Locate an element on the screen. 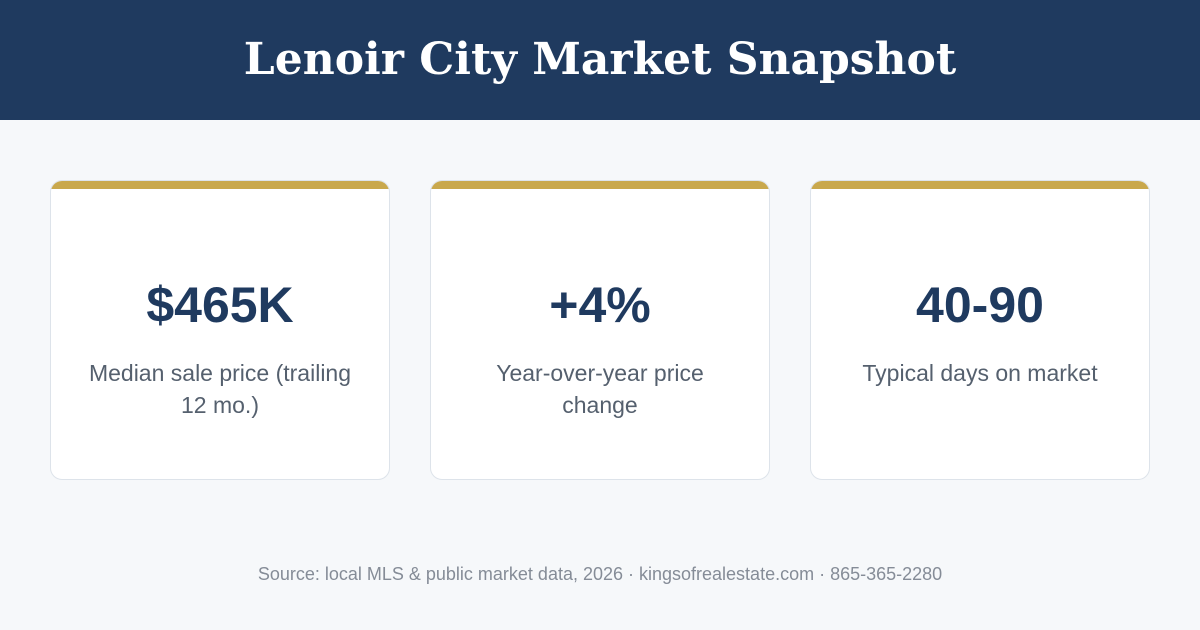 The height and width of the screenshot is (630, 1200). stat-value: 40-90 is located at coordinates (980, 305).